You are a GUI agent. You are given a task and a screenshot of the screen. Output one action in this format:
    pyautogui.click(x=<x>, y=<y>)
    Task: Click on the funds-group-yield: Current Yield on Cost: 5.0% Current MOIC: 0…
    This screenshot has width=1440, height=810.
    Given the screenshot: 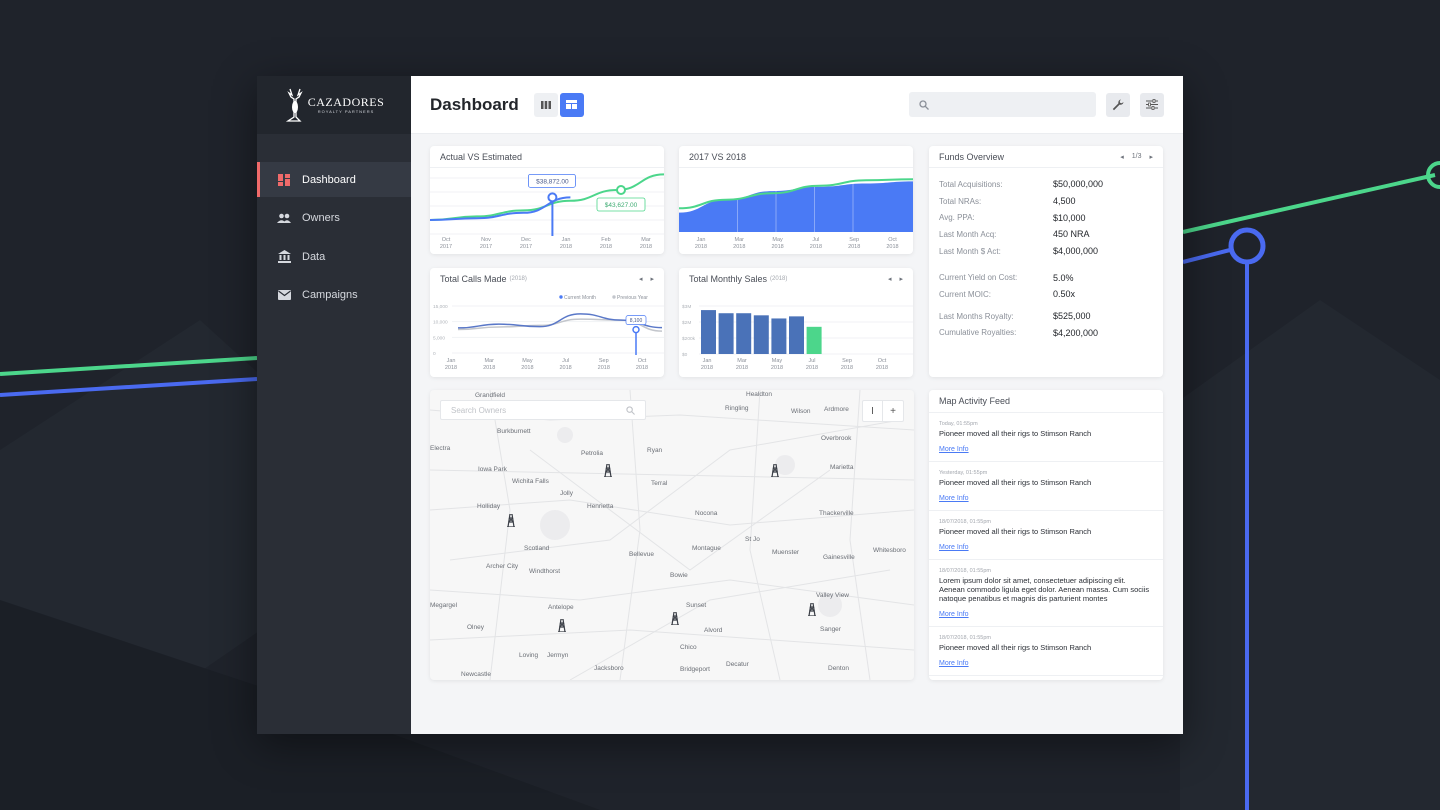 What is the action you would take?
    pyautogui.click(x=1046, y=285)
    